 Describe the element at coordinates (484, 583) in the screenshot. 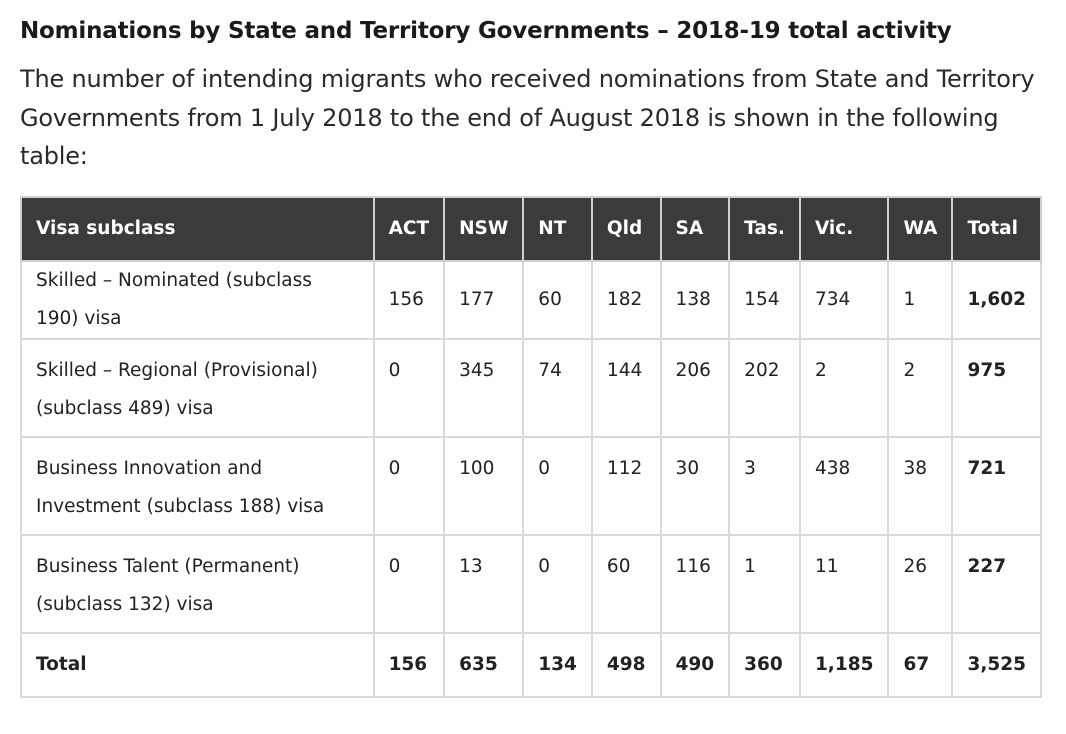

I see `cell-nsw: 13` at that location.